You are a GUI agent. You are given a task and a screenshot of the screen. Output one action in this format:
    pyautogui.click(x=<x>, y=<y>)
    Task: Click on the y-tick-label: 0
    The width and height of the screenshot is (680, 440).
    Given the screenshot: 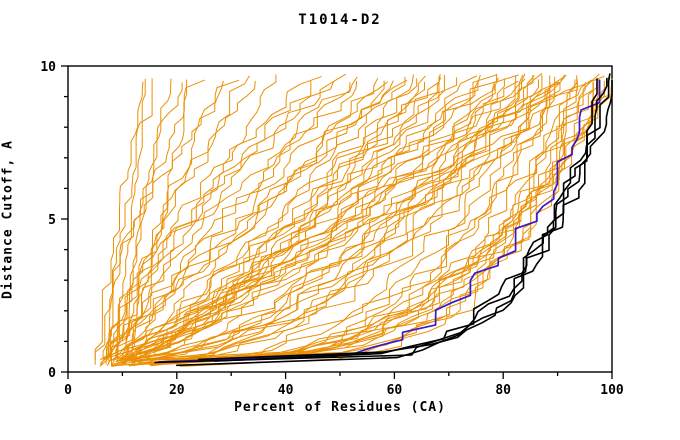 What is the action you would take?
    pyautogui.click(x=52, y=373)
    